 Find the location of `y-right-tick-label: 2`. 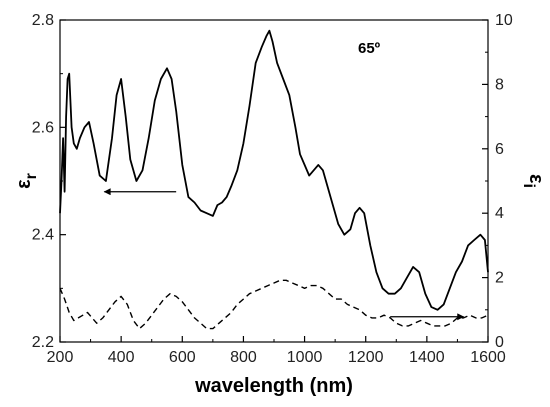

y-right-tick-label: 2 is located at coordinates (499, 278).